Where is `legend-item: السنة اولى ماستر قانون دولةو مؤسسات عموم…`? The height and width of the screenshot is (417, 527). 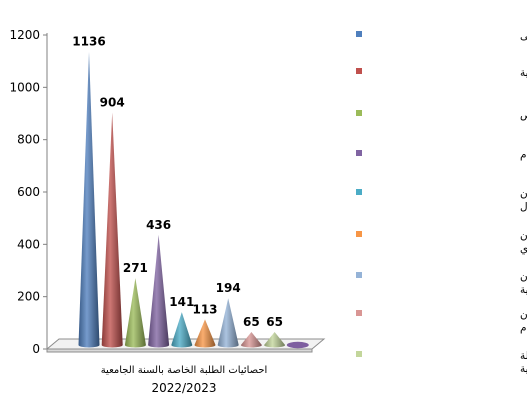 legend-item: السنة اولى ماستر قانون دولةو مؤسسات عموم… is located at coordinates (441, 362).